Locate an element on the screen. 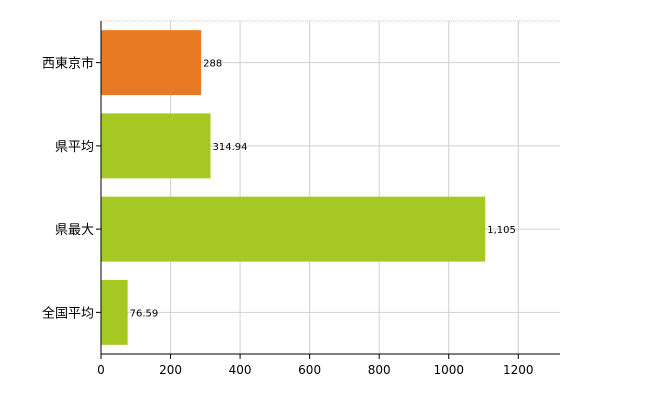  x-tick-label: 200 is located at coordinates (170, 370).